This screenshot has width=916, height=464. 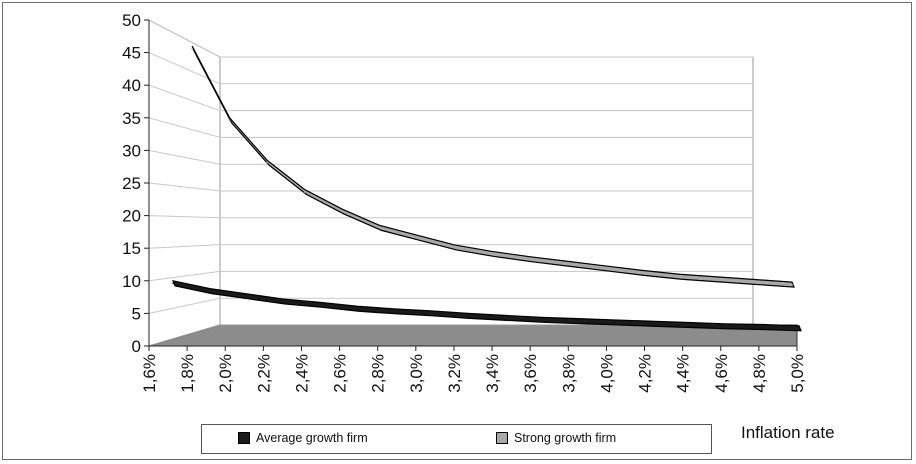 I want to click on y-tick-label: 50, so click(x=131, y=20).